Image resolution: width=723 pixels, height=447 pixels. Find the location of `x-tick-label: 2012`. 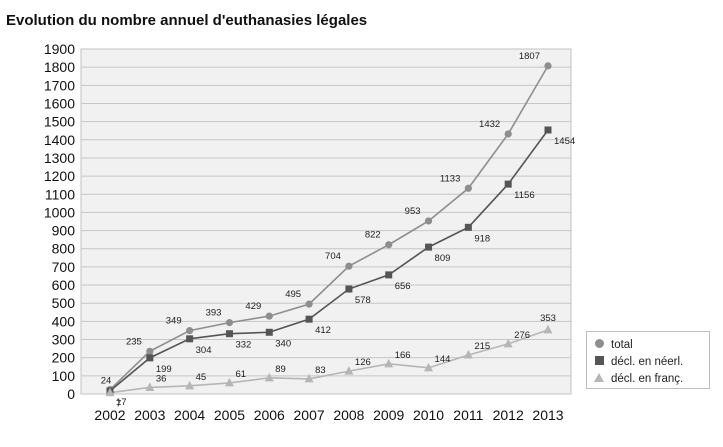

x-tick-label: 2012 is located at coordinates (508, 415).